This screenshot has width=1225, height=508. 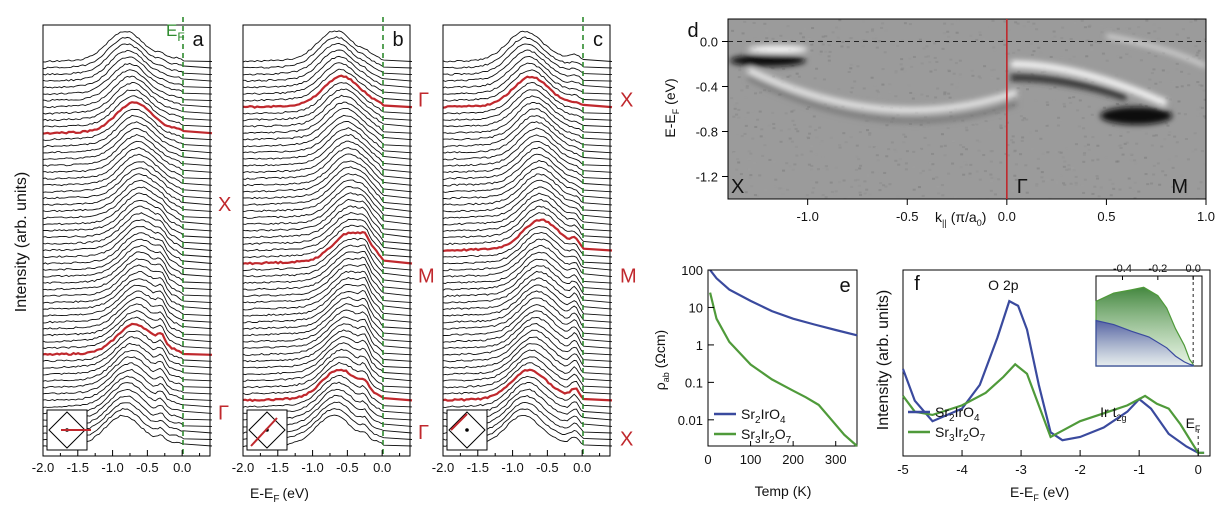 What do you see at coordinates (628, 277) in the screenshot?
I see `k-point-label: M` at bounding box center [628, 277].